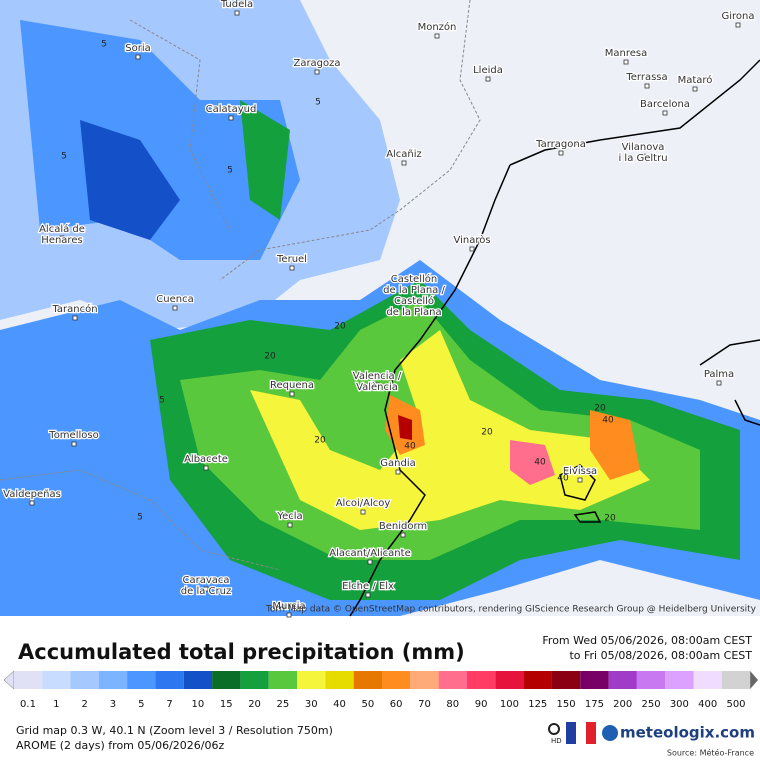  What do you see at coordinates (566, 704) in the screenshot?
I see `legend-label: 150` at bounding box center [566, 704].